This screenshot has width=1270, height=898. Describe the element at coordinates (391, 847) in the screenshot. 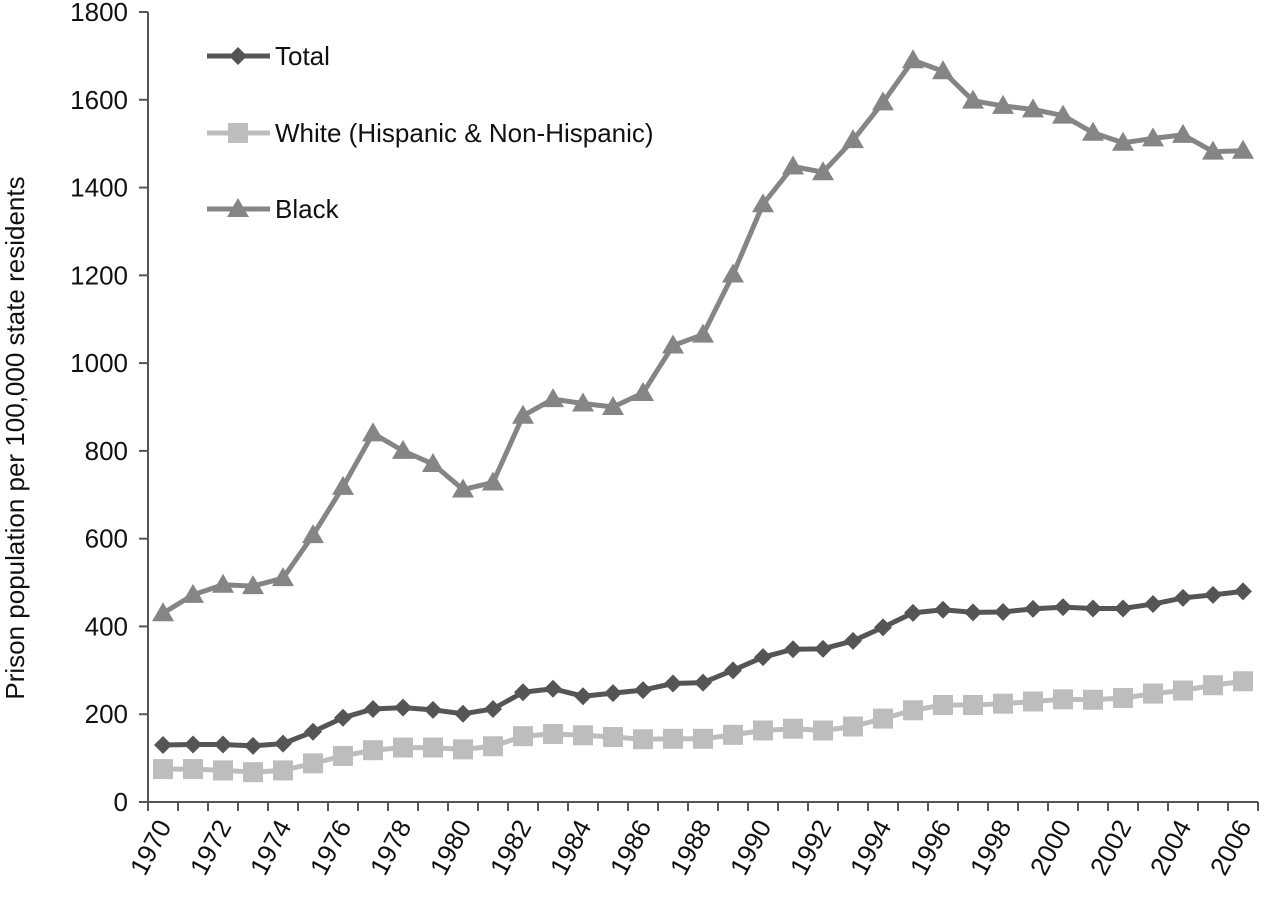

I see `x-tick-label: 1978` at that location.